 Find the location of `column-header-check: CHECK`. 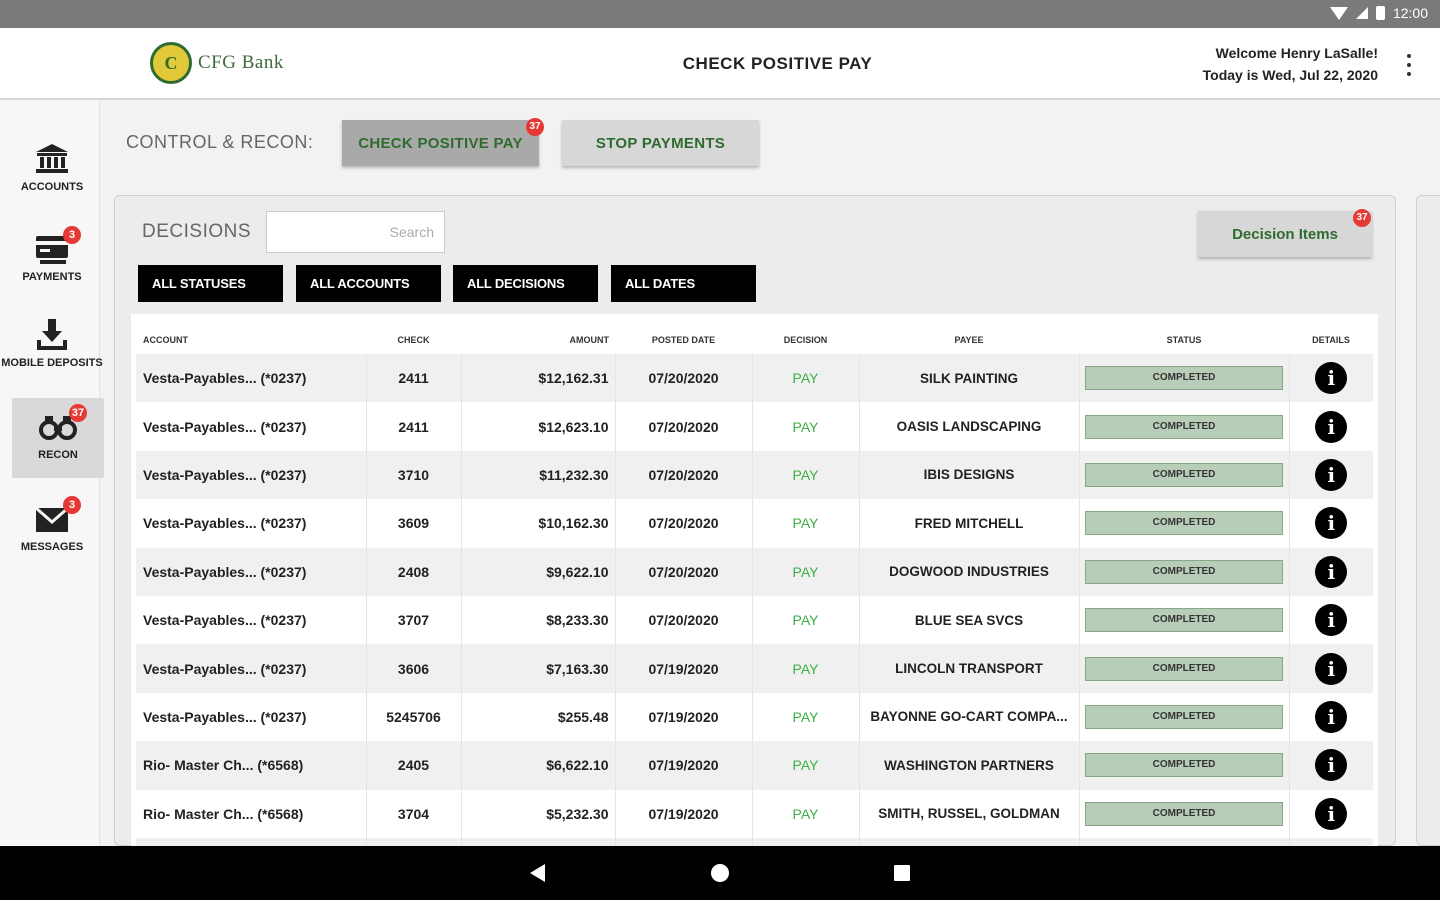

column-header-check: CHECK is located at coordinates (413, 340).